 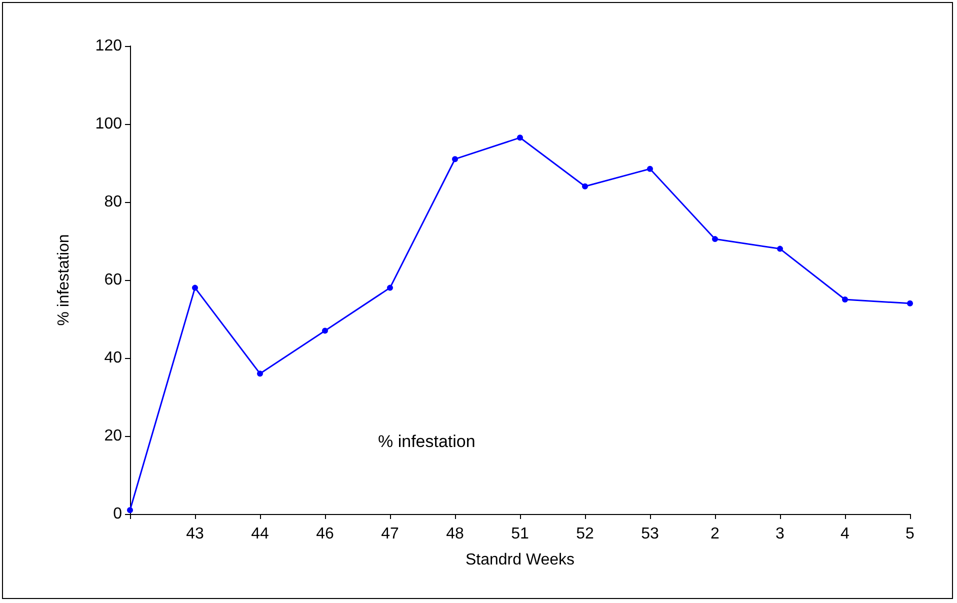 I want to click on y-tick-label: 100, so click(x=108, y=124).